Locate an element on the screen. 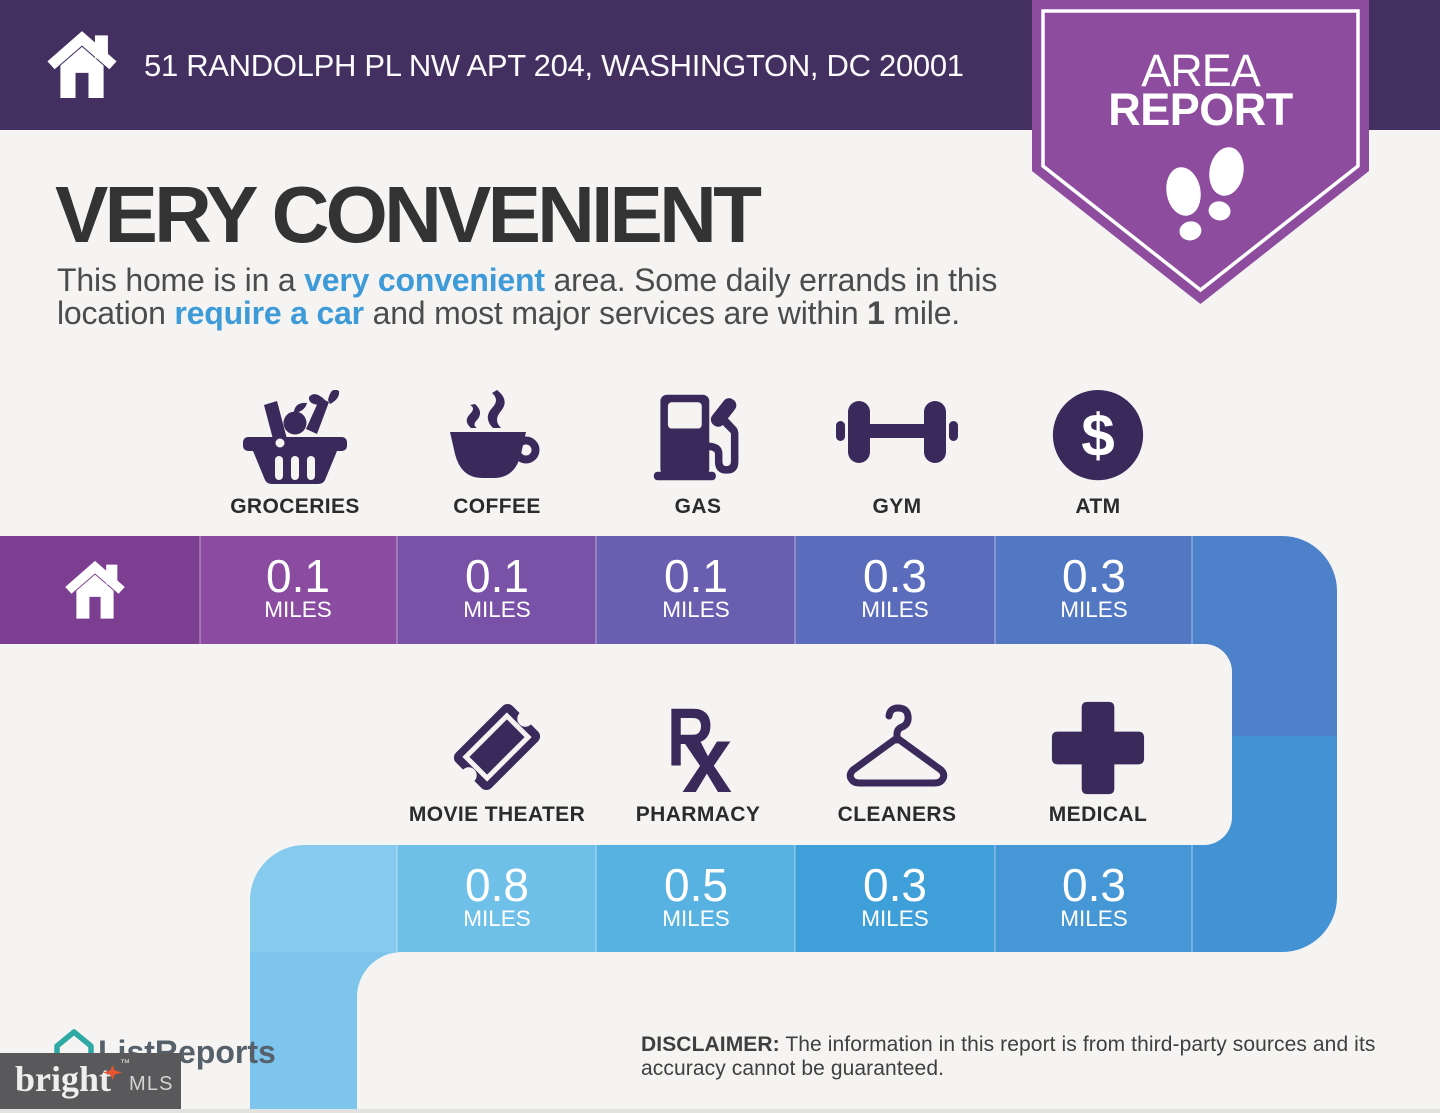  svg-text: REPORT is located at coordinates (1200, 109).